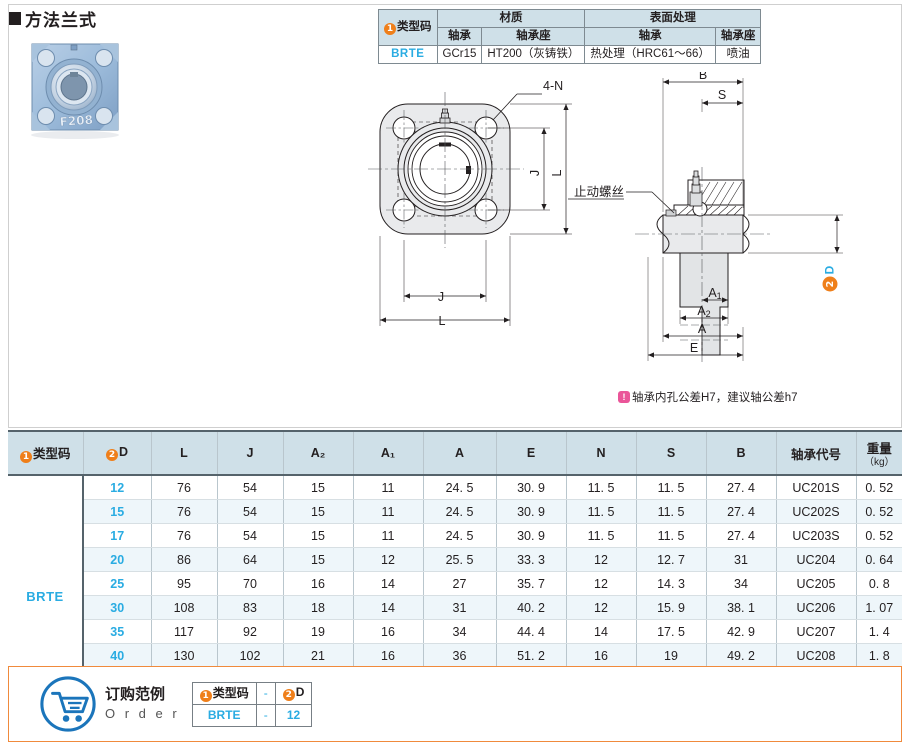  What do you see at coordinates (650, 36) in the screenshot?
I see `material-th-bearing-2: 轴承` at bounding box center [650, 36].